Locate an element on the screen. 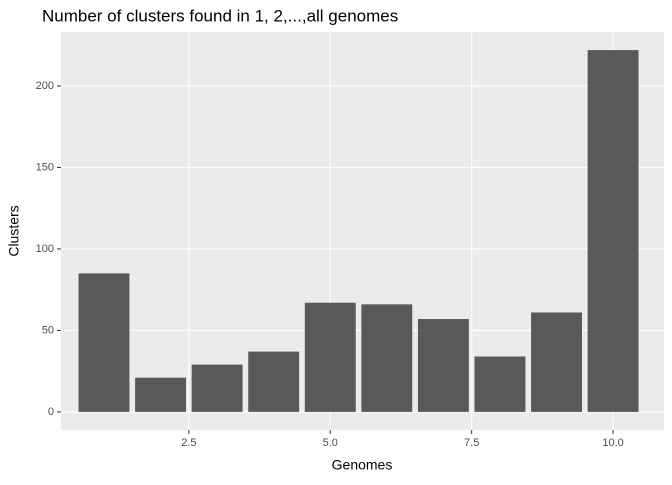 Image resolution: width=672 pixels, height=485 pixels. y-tick-label: 0 is located at coordinates (51, 412).